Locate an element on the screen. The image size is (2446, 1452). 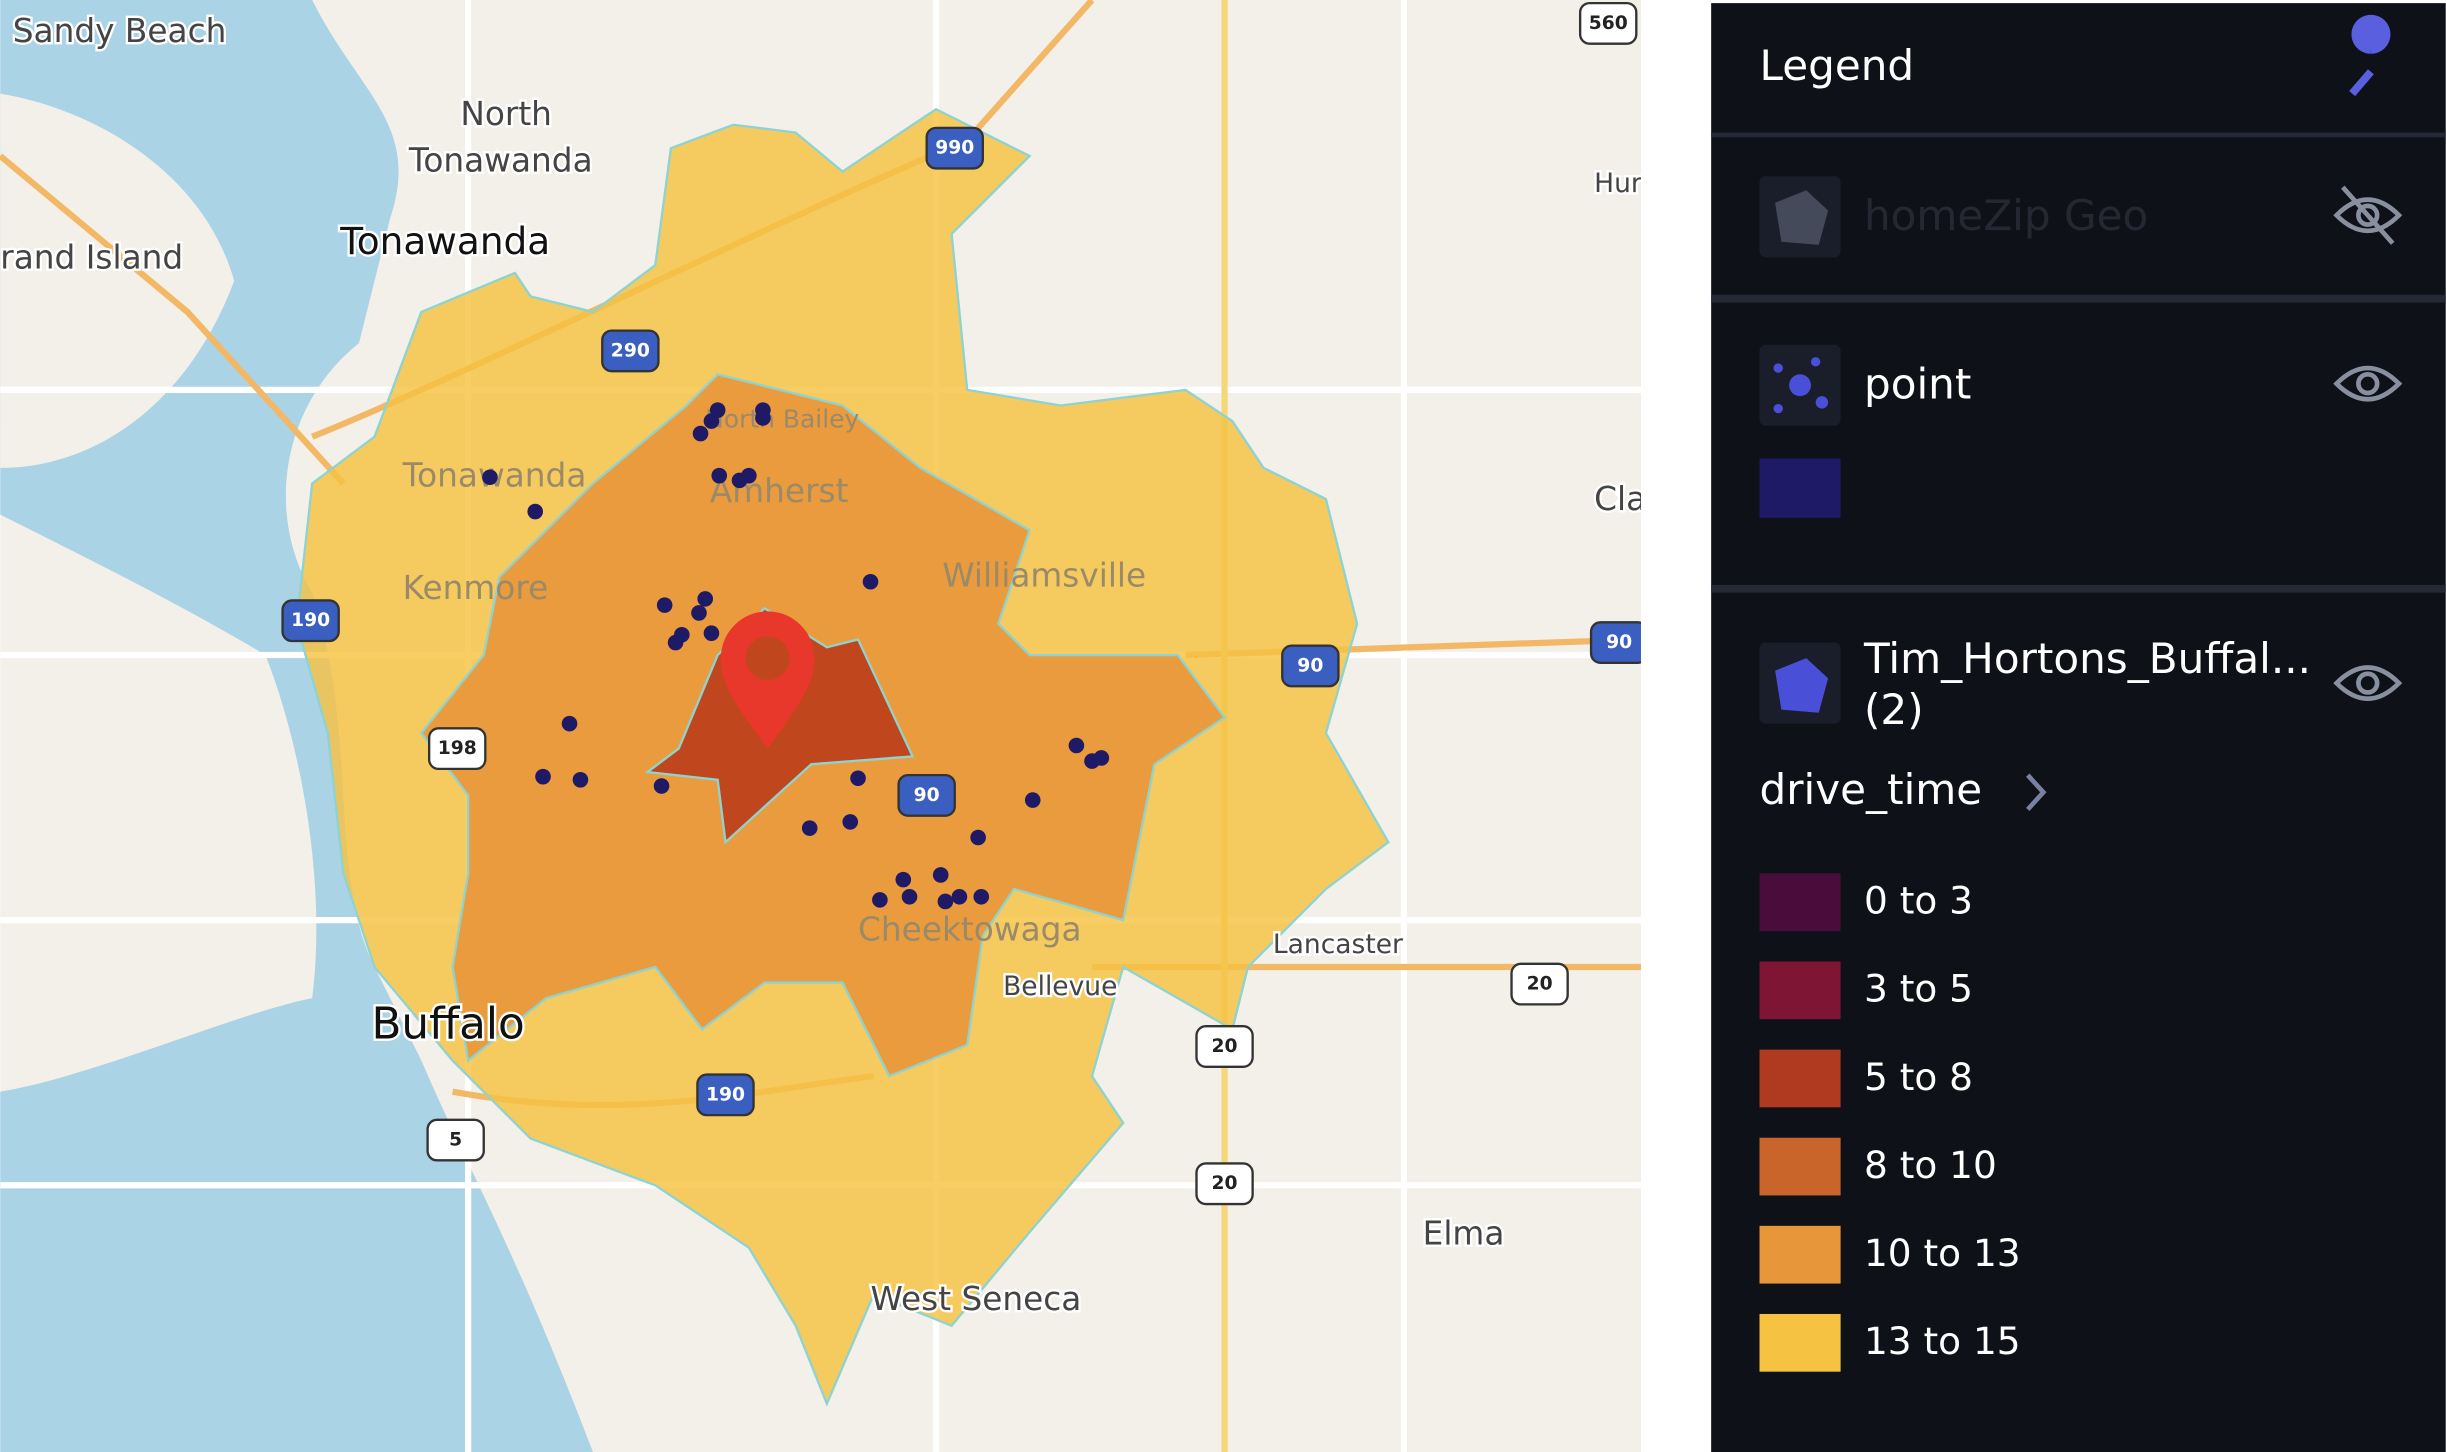
points is located at coordinates (796, 656).